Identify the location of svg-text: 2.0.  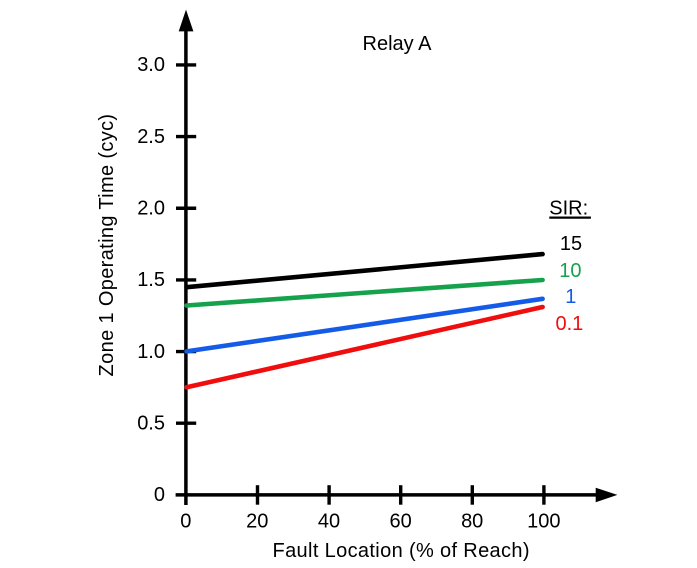
(151, 208).